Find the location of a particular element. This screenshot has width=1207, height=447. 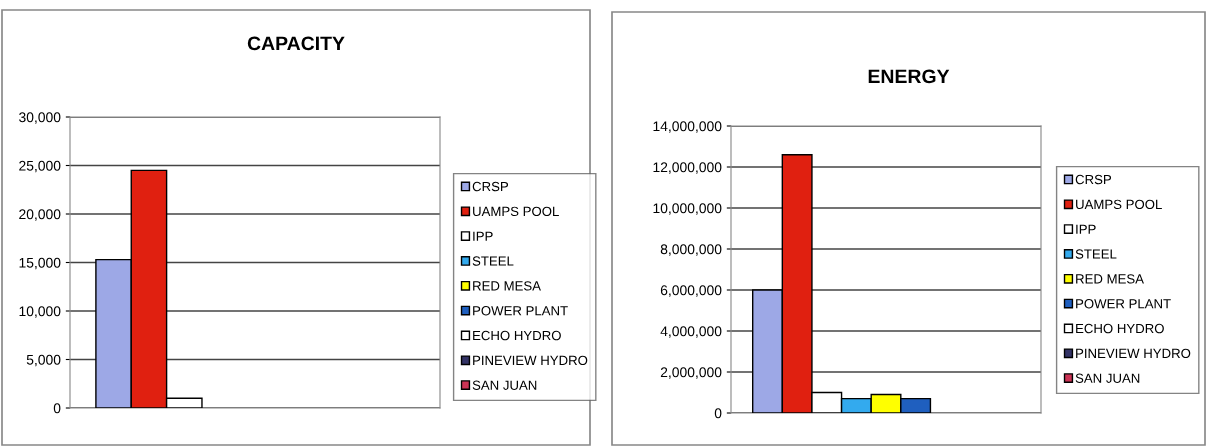

y-tick-label: 12,000,000 is located at coordinates (687, 168).